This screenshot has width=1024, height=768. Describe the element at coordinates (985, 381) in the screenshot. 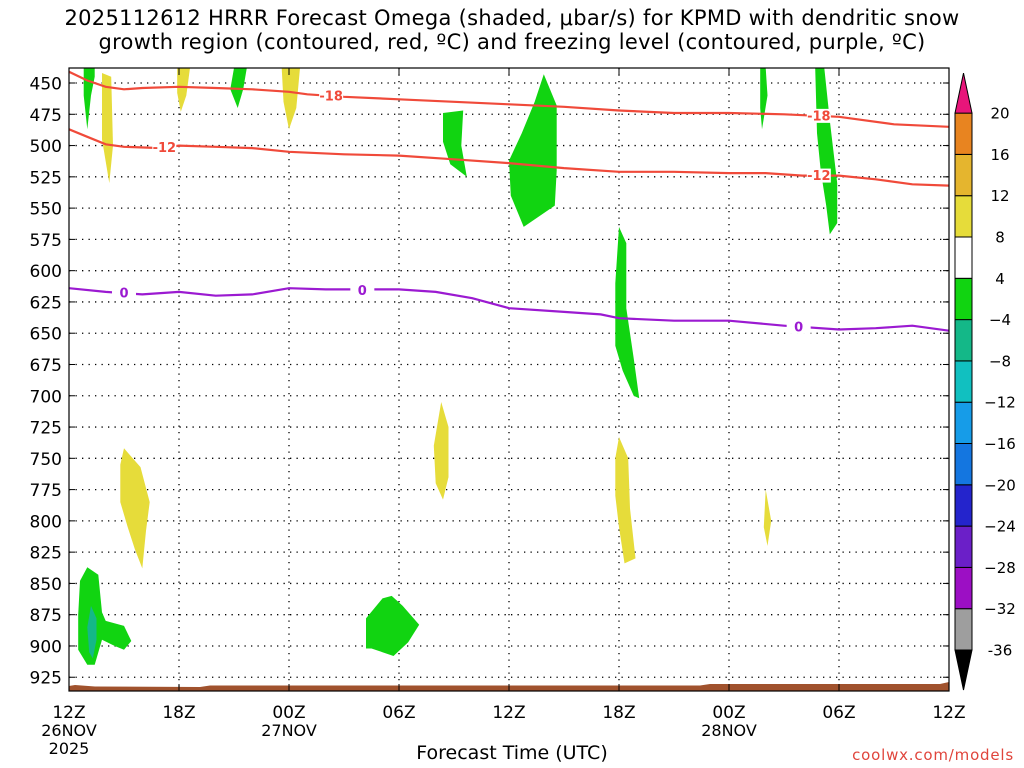

I see `colorbar-legend: -36 −32 −28 −24 −20 −16 −12 −8 −4 4 8 12 16 20` at that location.